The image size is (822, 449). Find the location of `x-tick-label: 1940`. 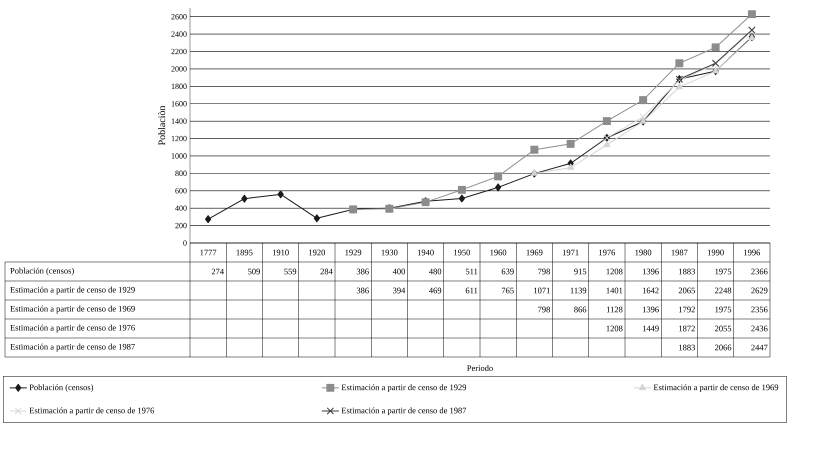

x-tick-label: 1940 is located at coordinates (426, 253).